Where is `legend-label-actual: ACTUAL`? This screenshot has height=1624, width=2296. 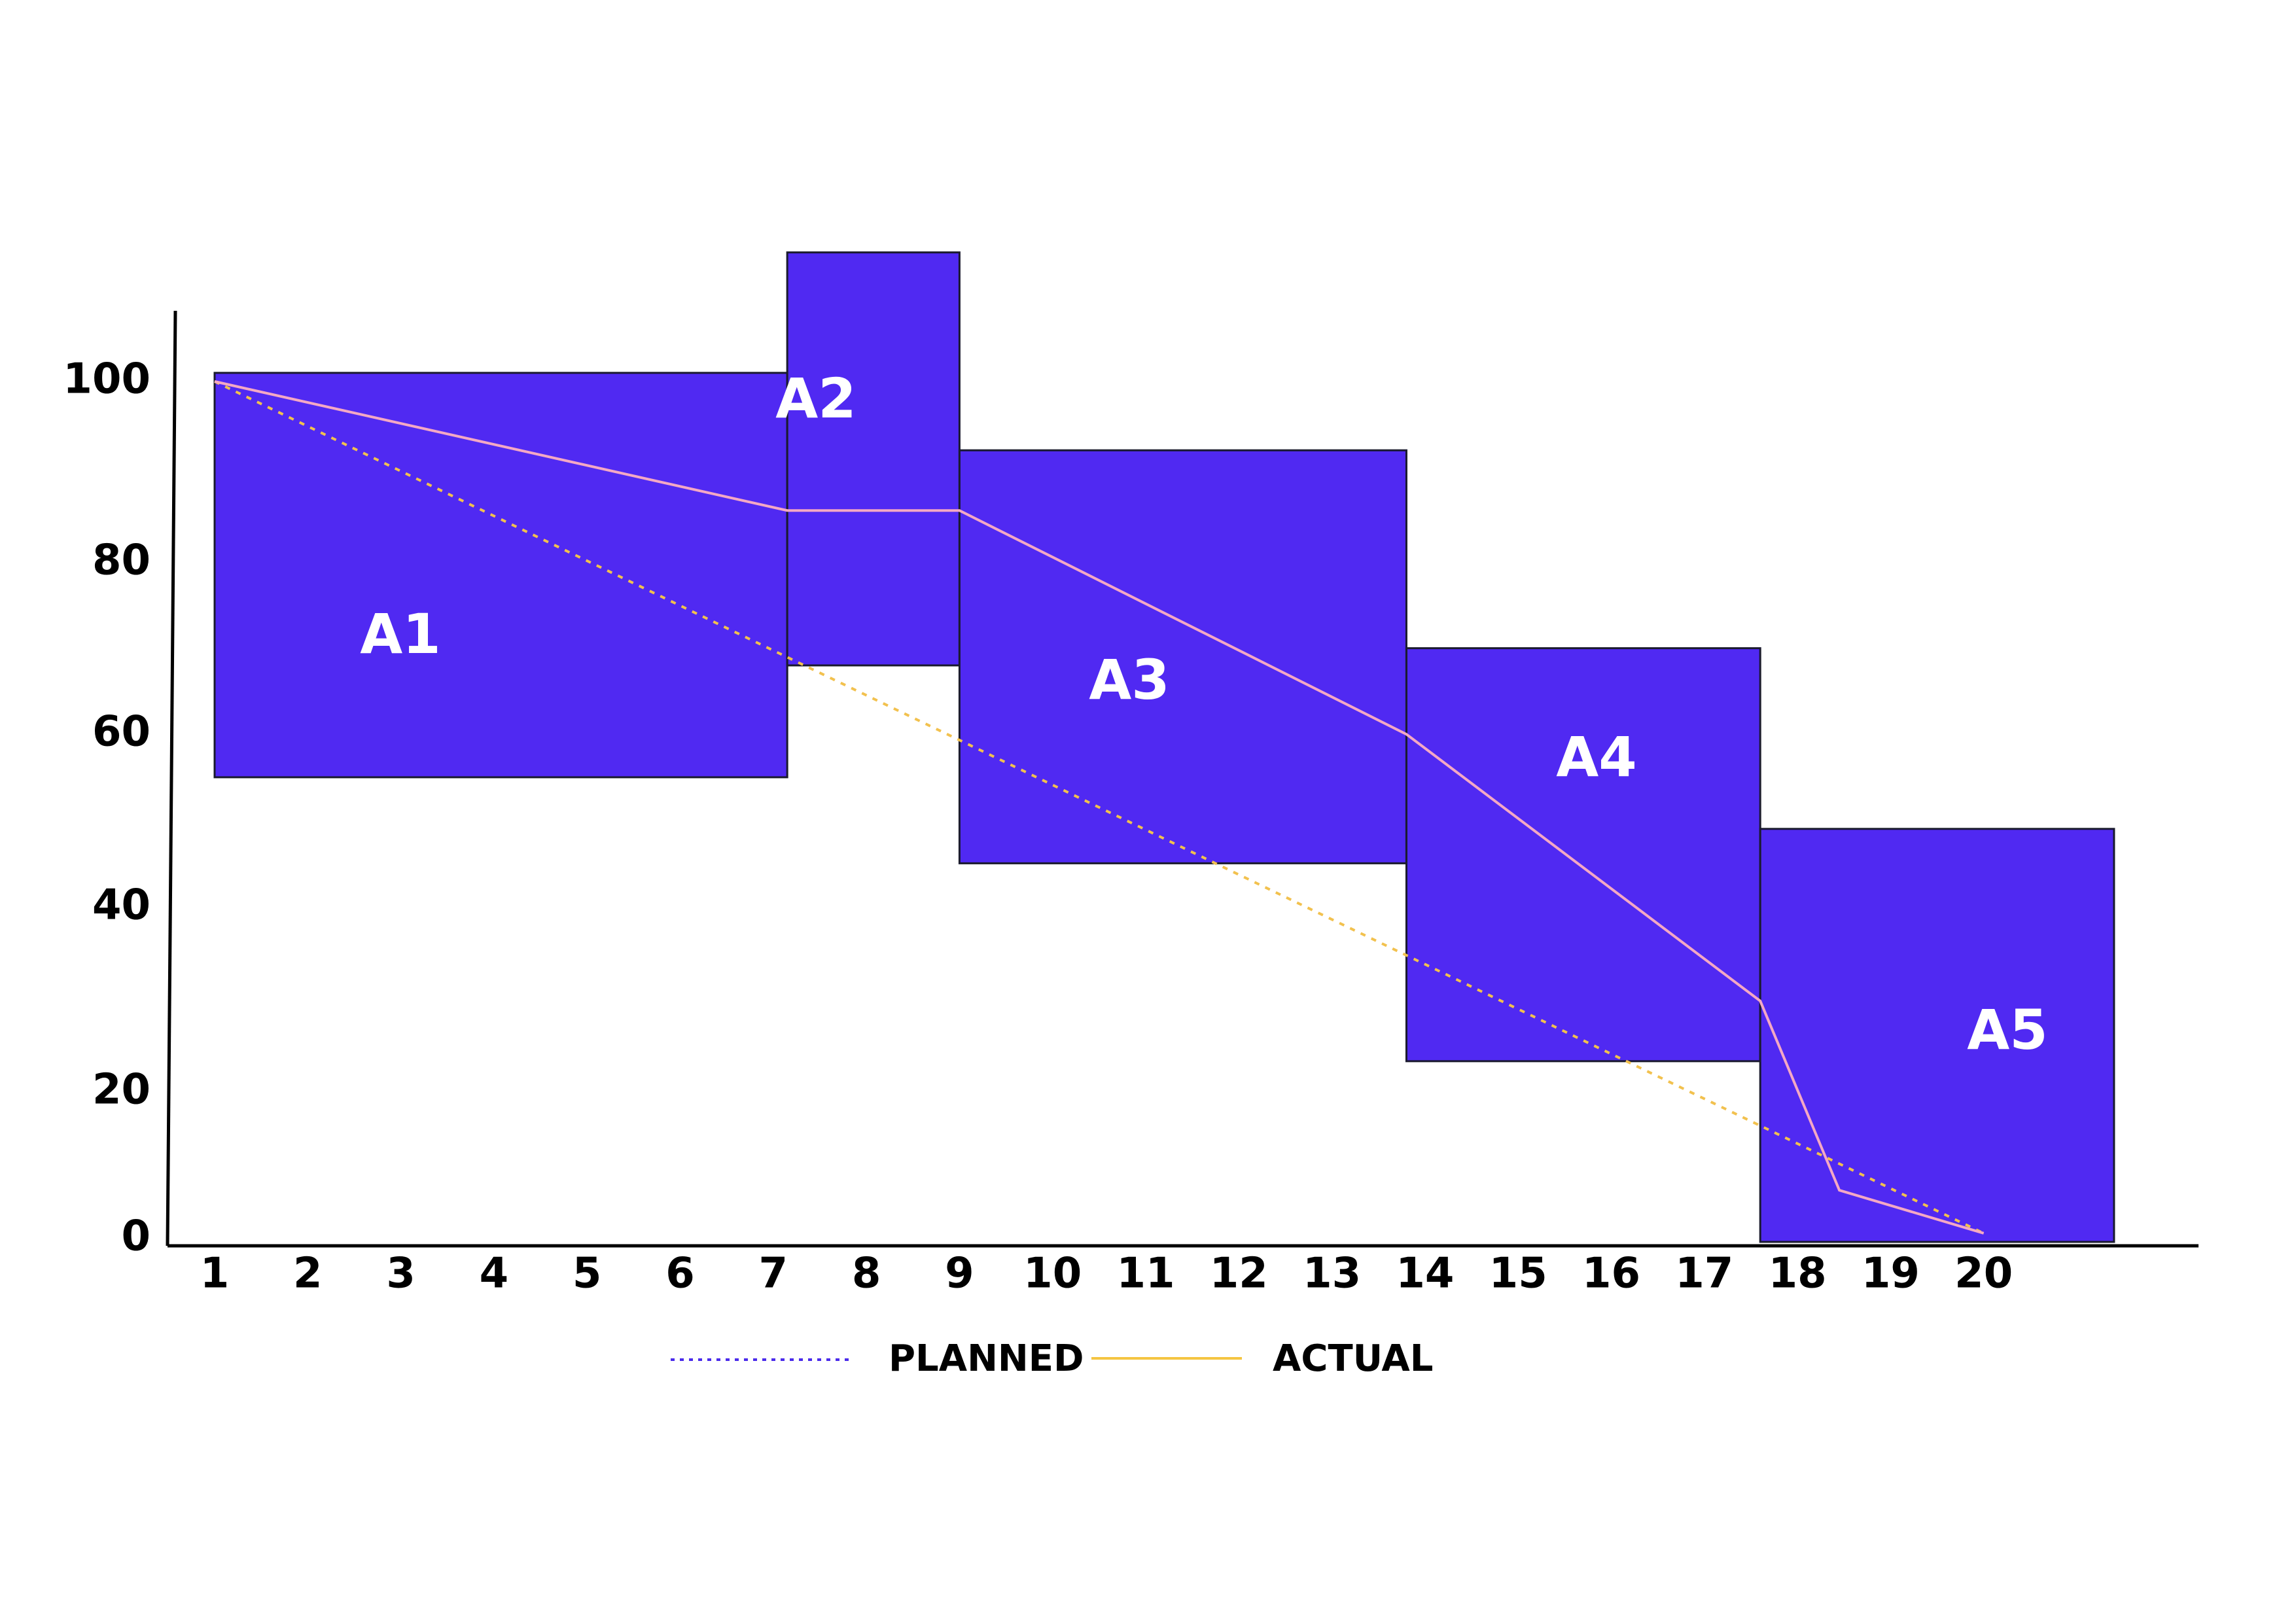 legend-label-actual: ACTUAL is located at coordinates (1353, 1358).